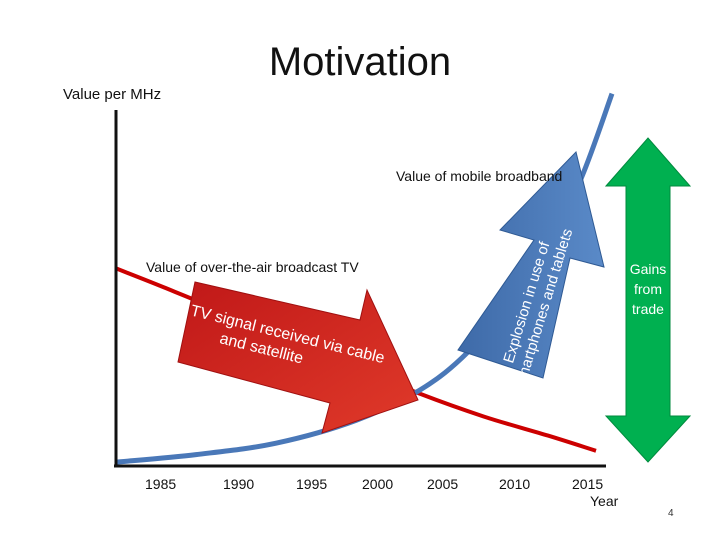 This screenshot has width=720, height=540. What do you see at coordinates (312, 484) in the screenshot?
I see `x-tick-1995: 1995` at bounding box center [312, 484].